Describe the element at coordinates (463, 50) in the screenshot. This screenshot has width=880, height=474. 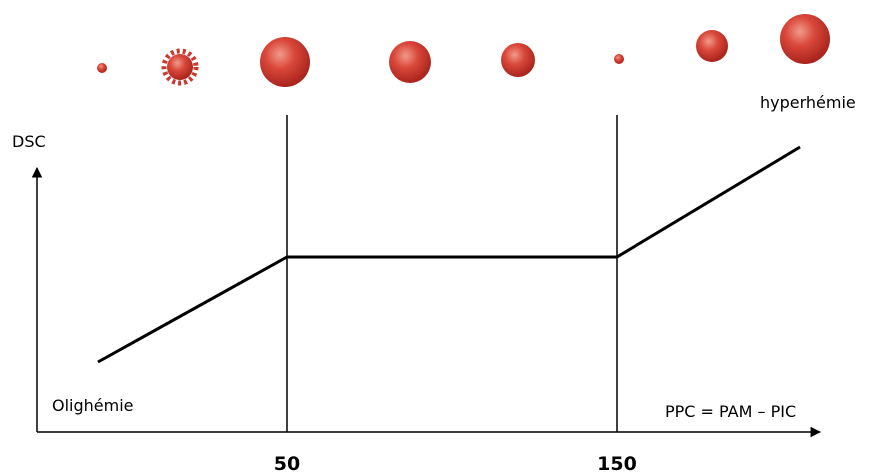
I see `vessels` at that location.